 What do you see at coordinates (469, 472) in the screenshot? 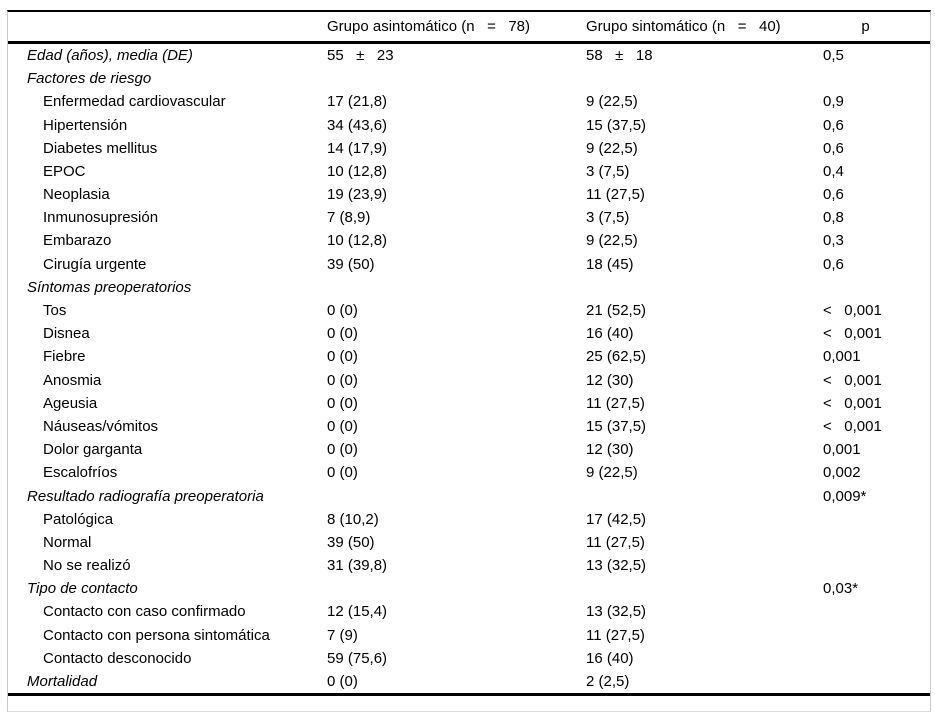
I see `table-row: Escalofríos 0 (0) 9 (22,5) 0,002` at bounding box center [469, 472].